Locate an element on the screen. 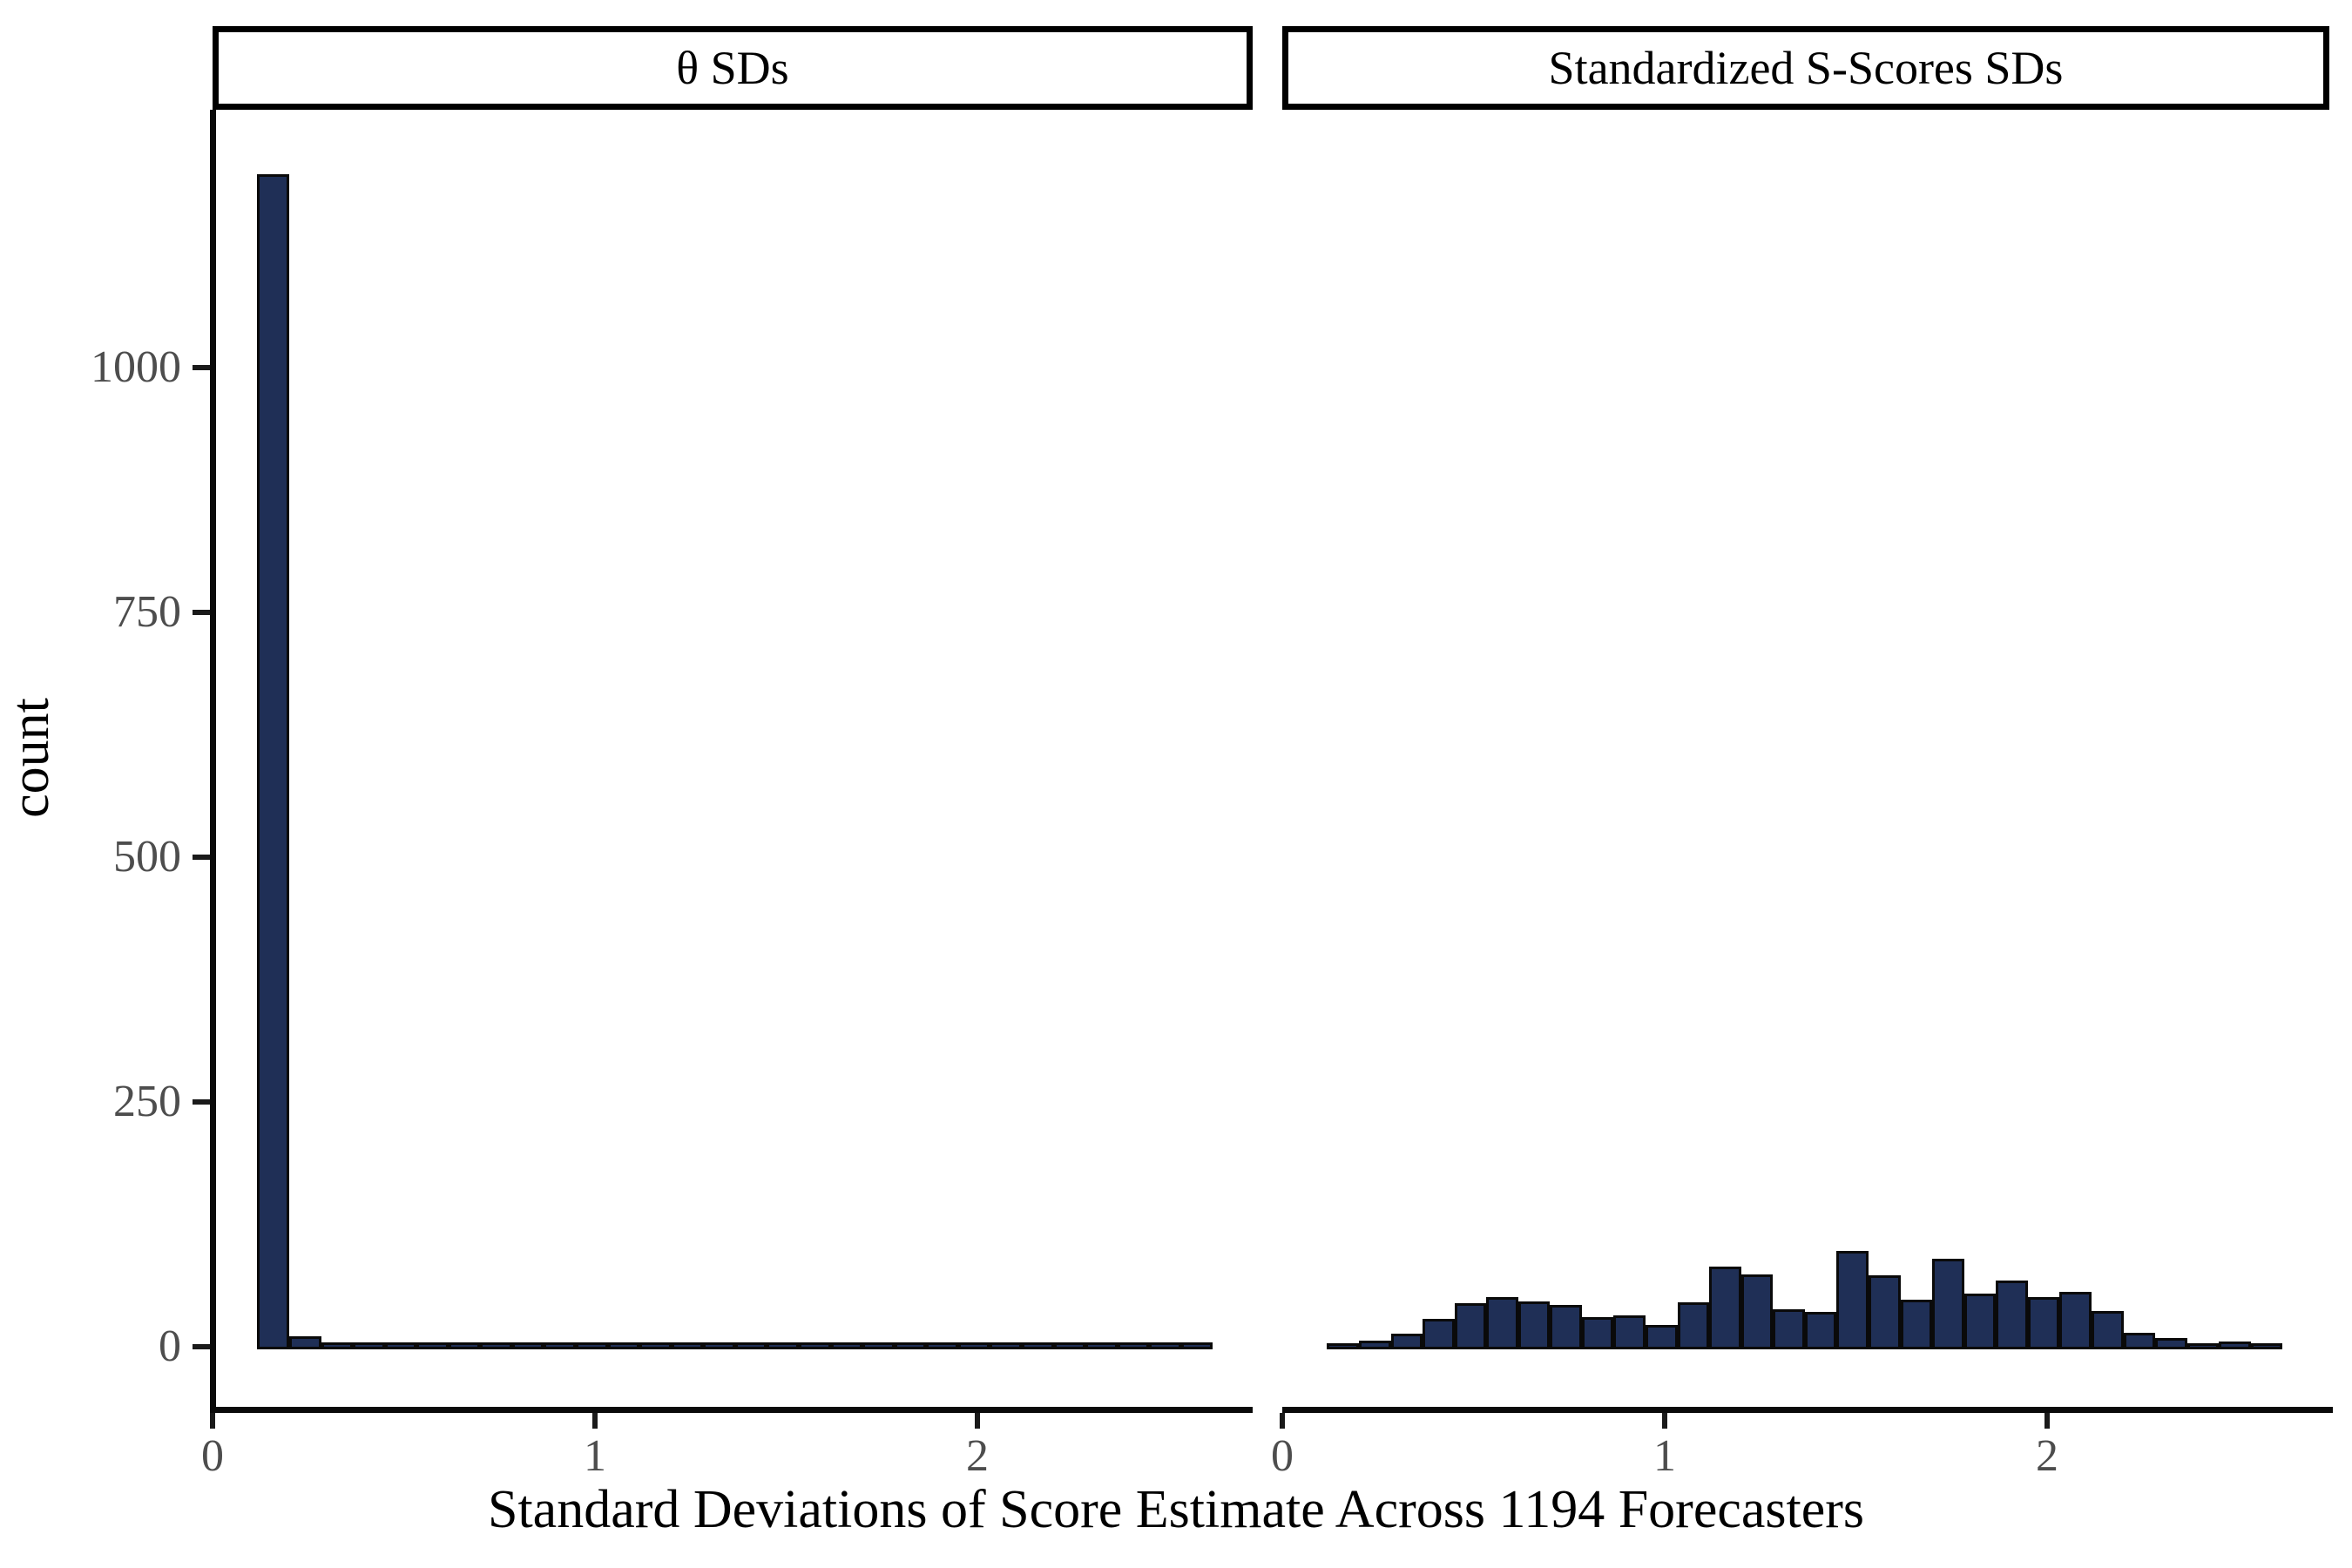 Image resolution: width=2352 pixels, height=1568 pixels. y-axis-title: count is located at coordinates (31, 758).